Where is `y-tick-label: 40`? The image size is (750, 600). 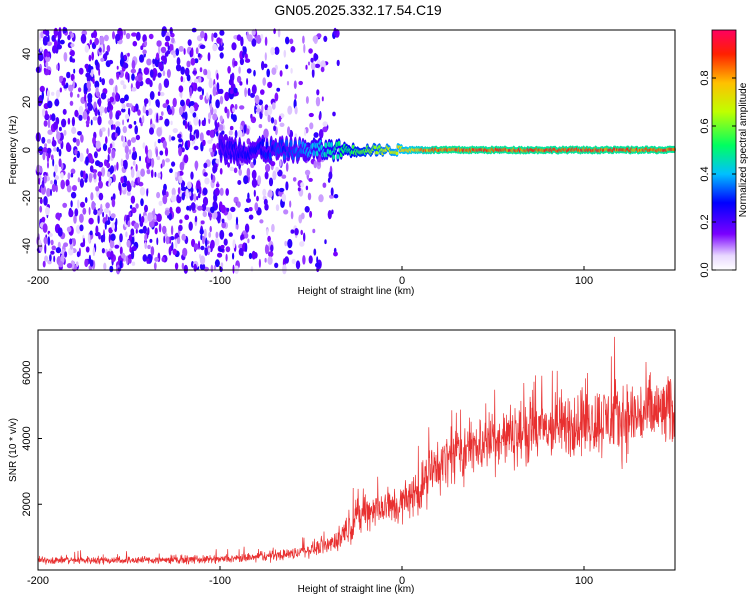
y-tick-label: 40 is located at coordinates (27, 54).